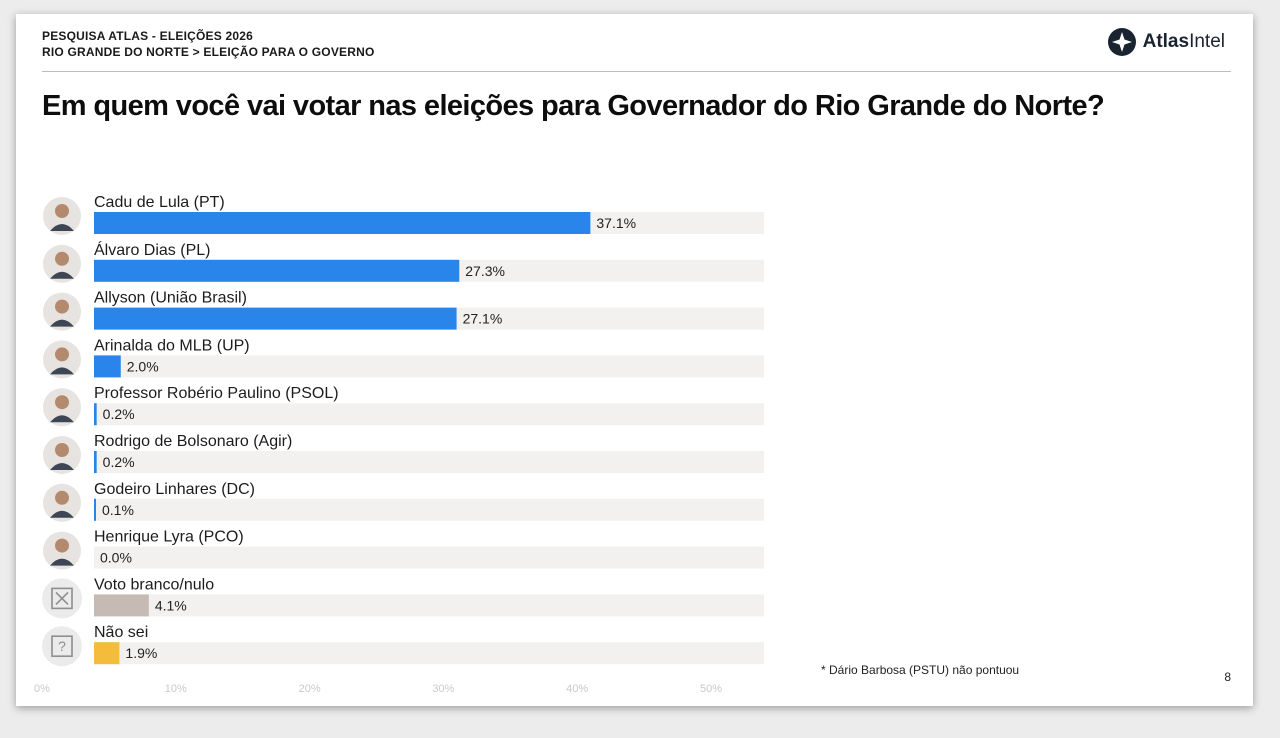  I want to click on category-label: Álvaro Dias (PL), so click(152, 249).